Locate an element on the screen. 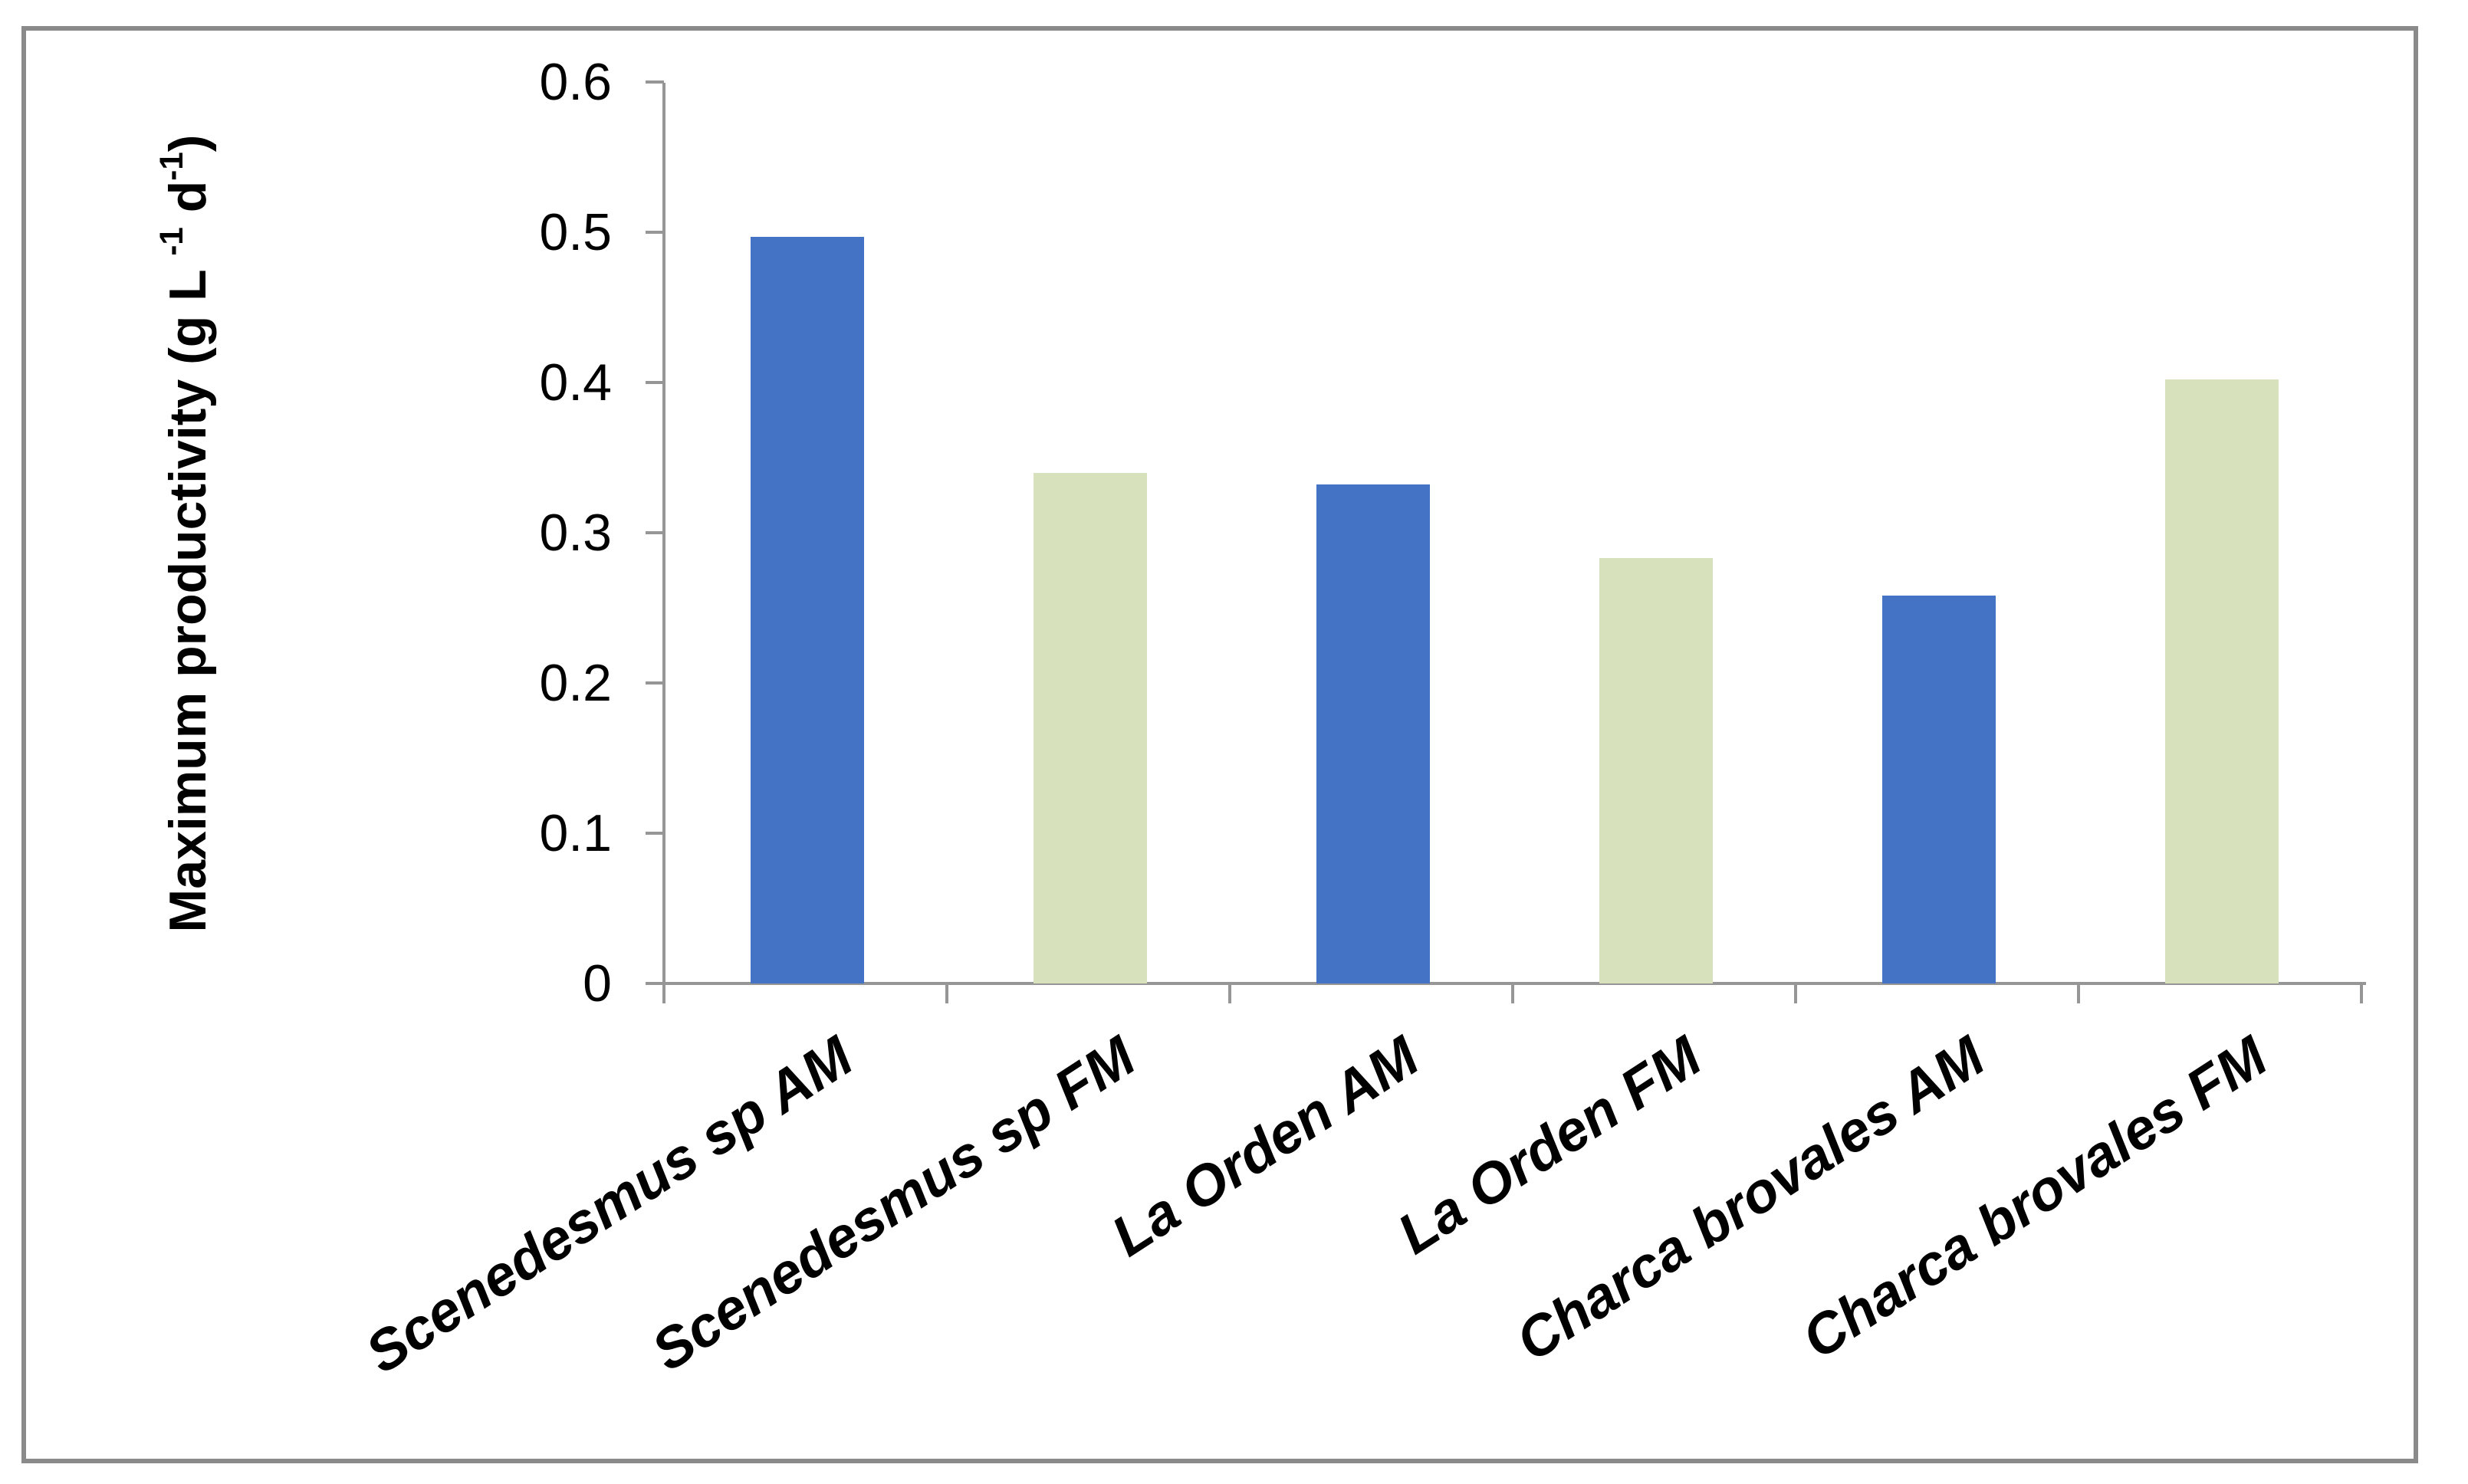 The width and height of the screenshot is (2468, 1484). y-axis-tick-label: 0.5 is located at coordinates (575, 232).